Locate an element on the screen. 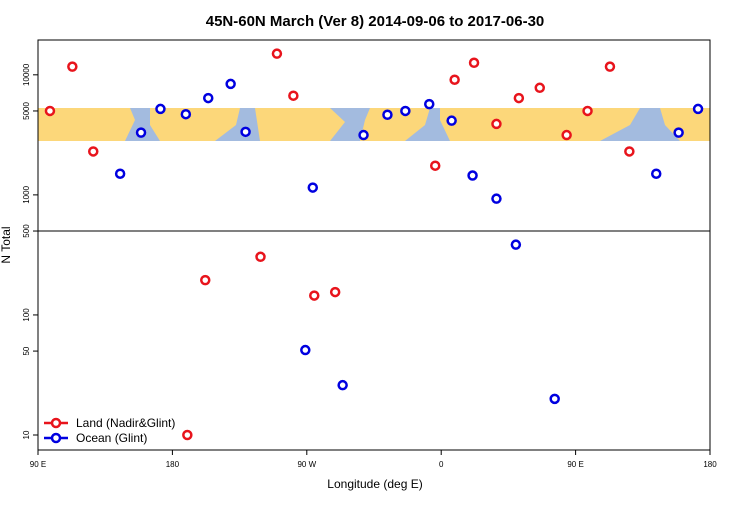  x-tick-label: 0 is located at coordinates (441, 464).